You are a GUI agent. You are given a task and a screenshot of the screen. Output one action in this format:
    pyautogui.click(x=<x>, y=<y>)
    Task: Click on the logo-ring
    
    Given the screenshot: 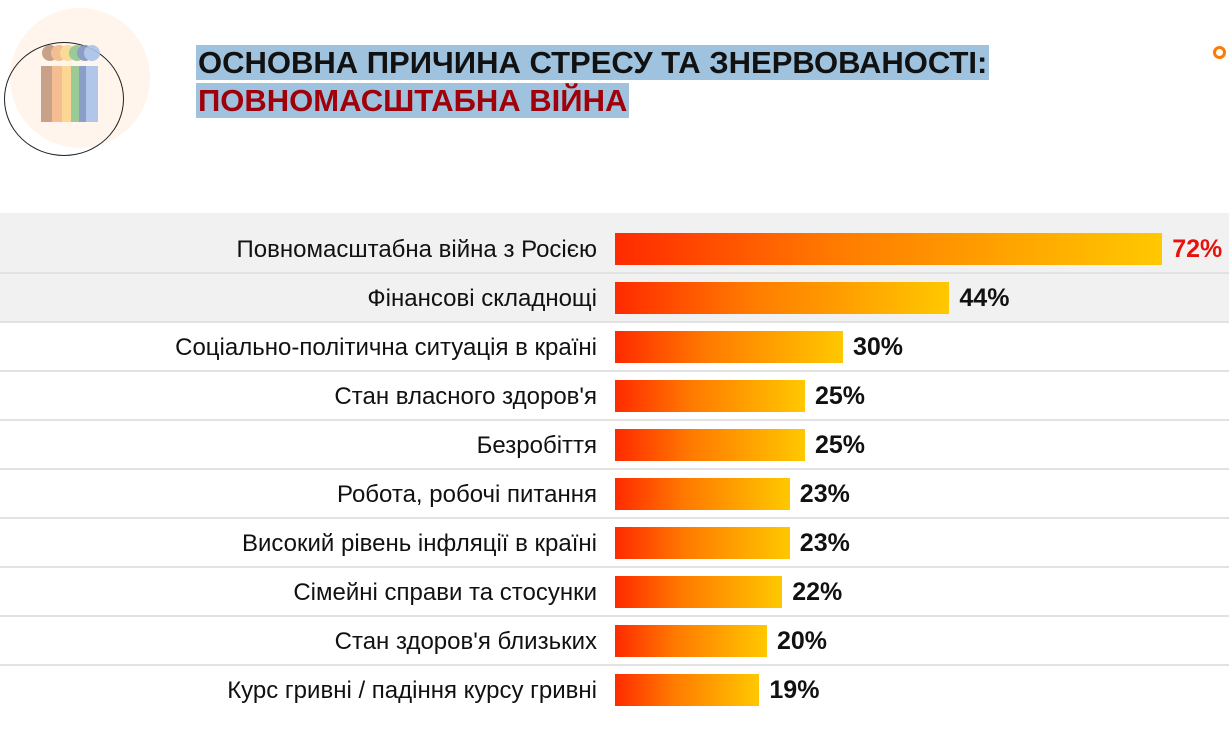 What is the action you would take?
    pyautogui.click(x=64, y=99)
    